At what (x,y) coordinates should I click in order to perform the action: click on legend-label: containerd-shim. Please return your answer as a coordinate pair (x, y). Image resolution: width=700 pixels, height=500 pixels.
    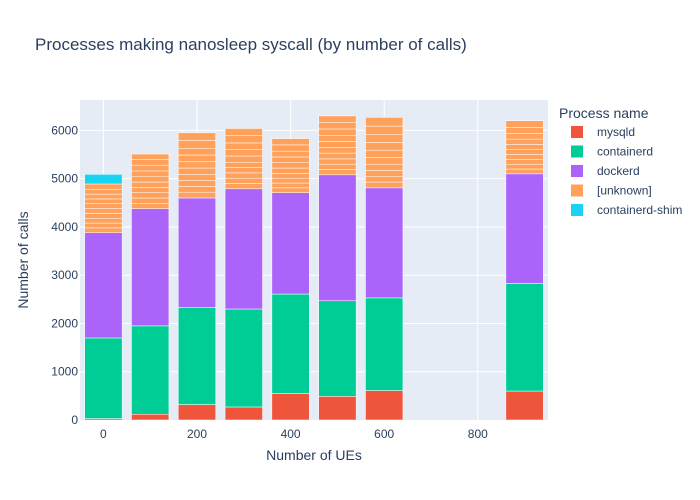
    Looking at the image, I should click on (639, 210).